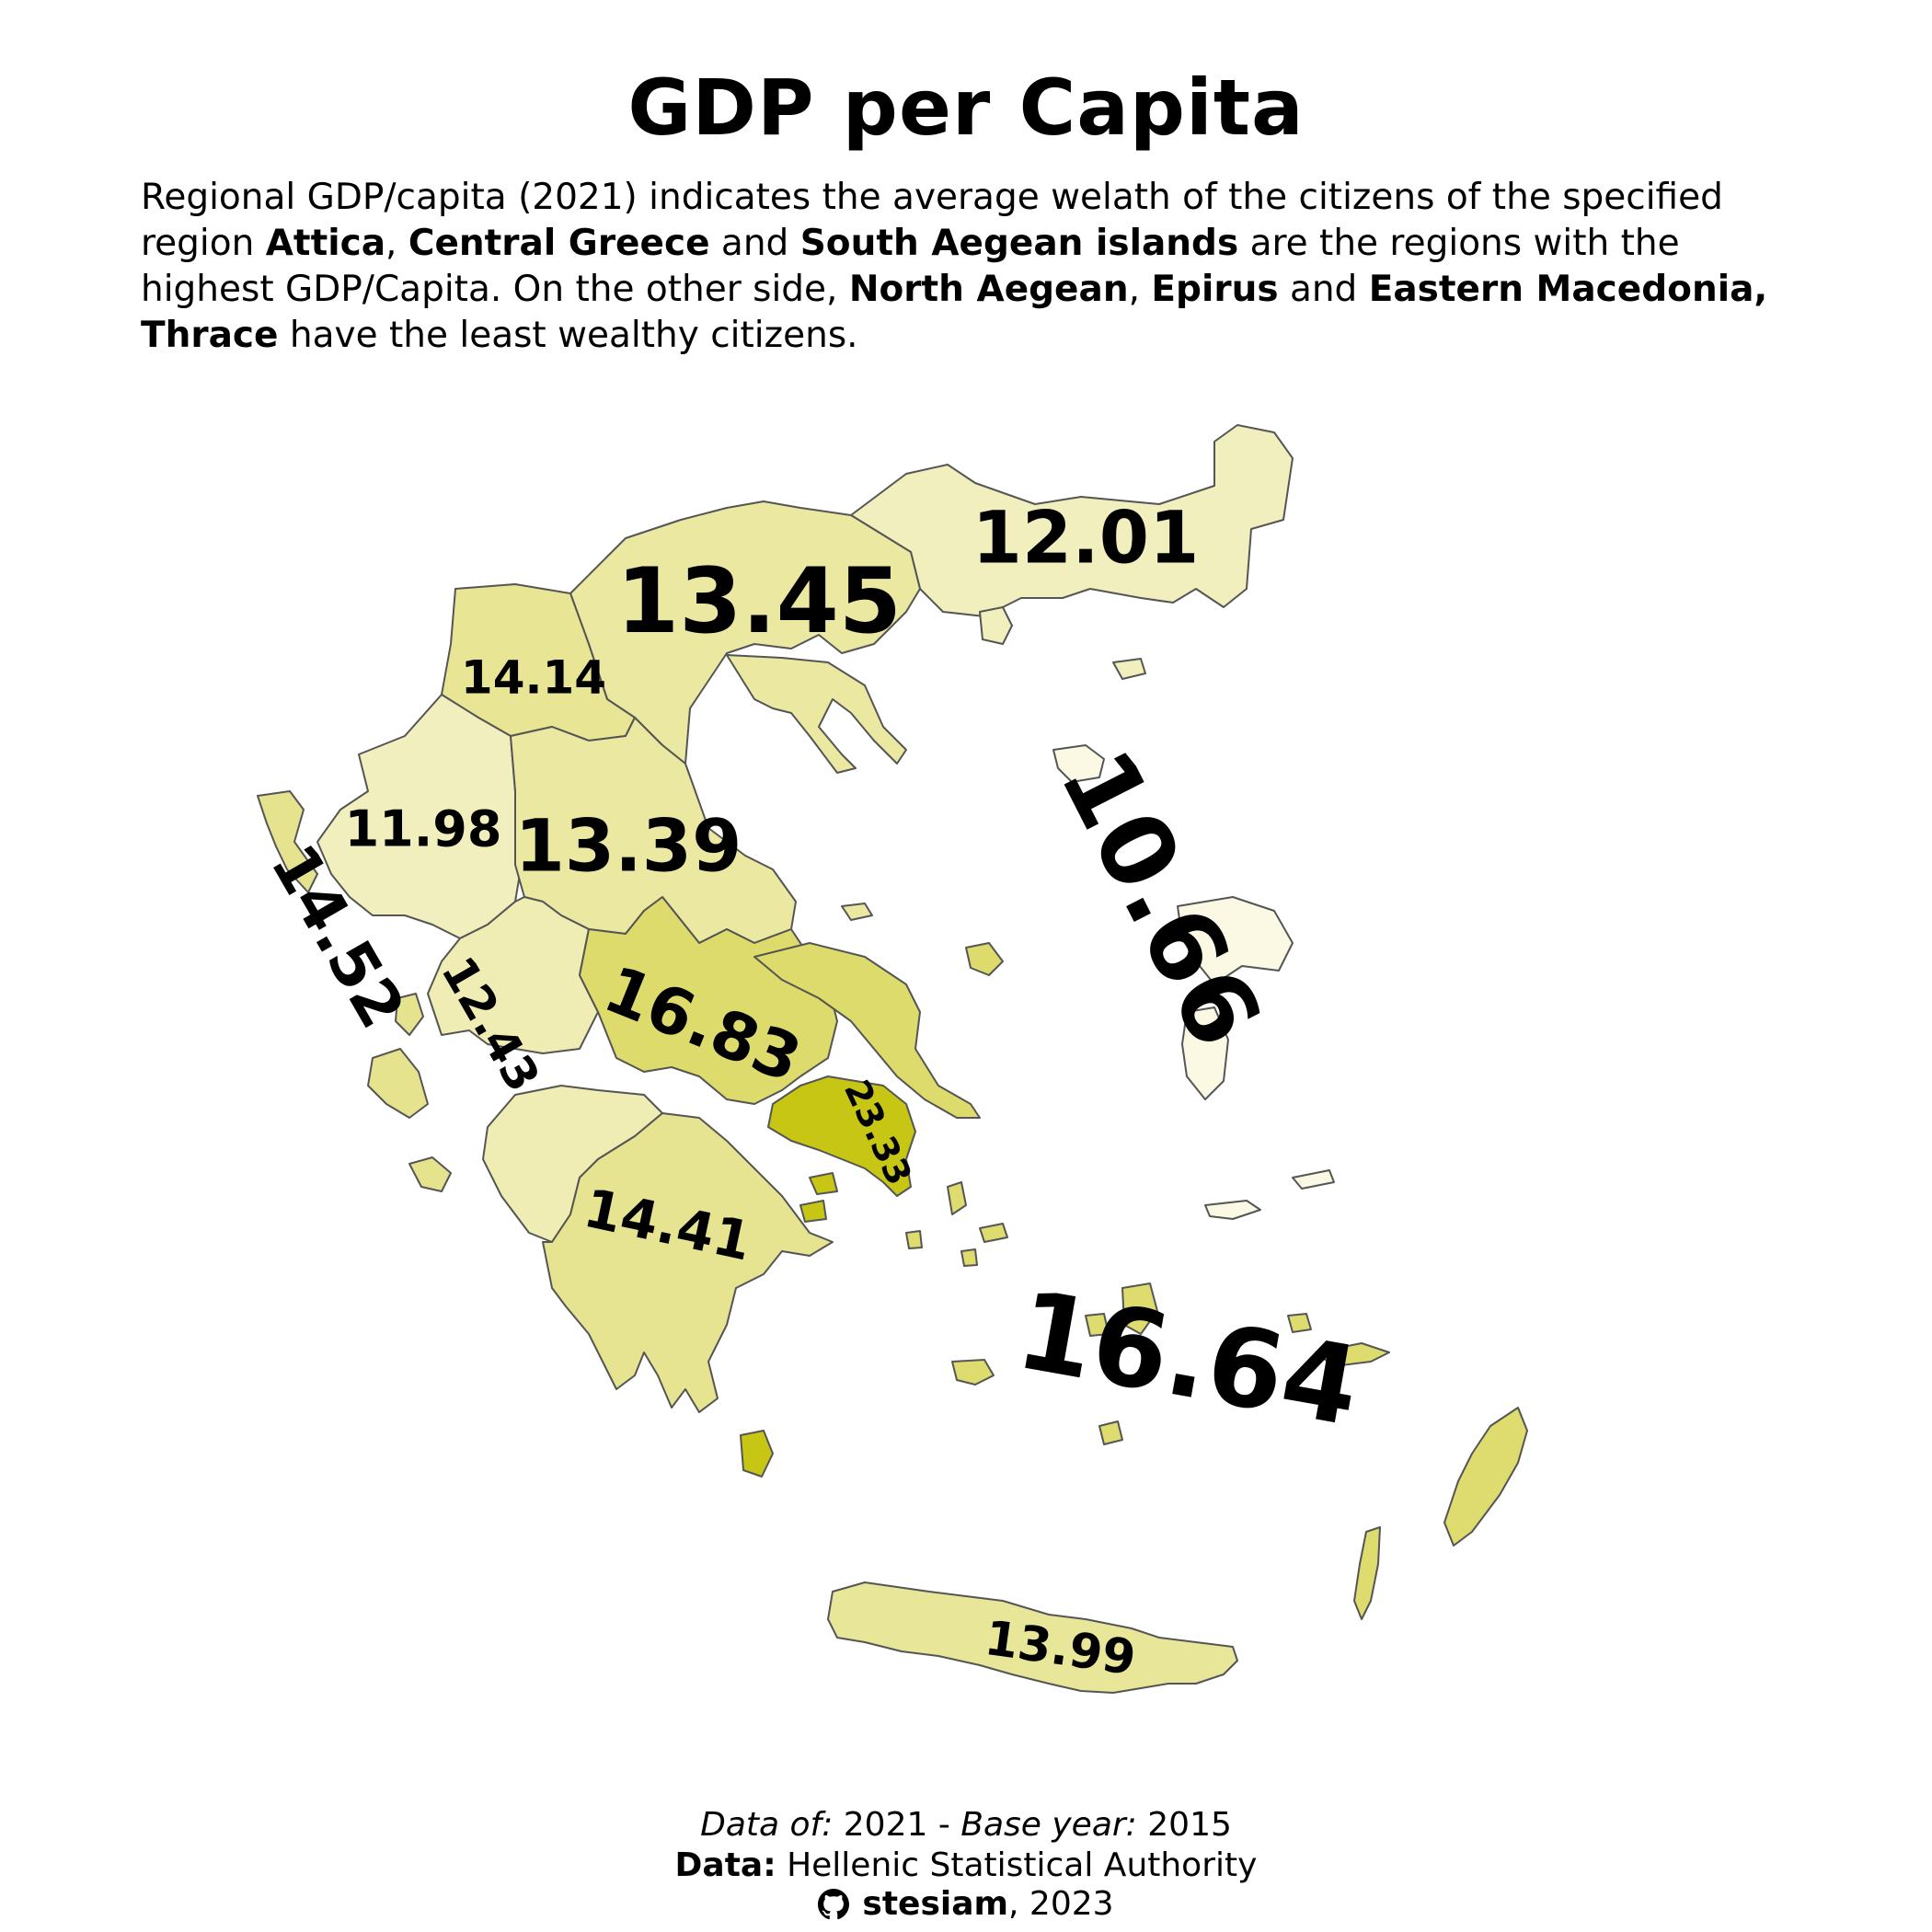 This screenshot has width=1932, height=1932. I want to click on region-eastern-macedonia-thrace-samothrace, so click(1129, 669).